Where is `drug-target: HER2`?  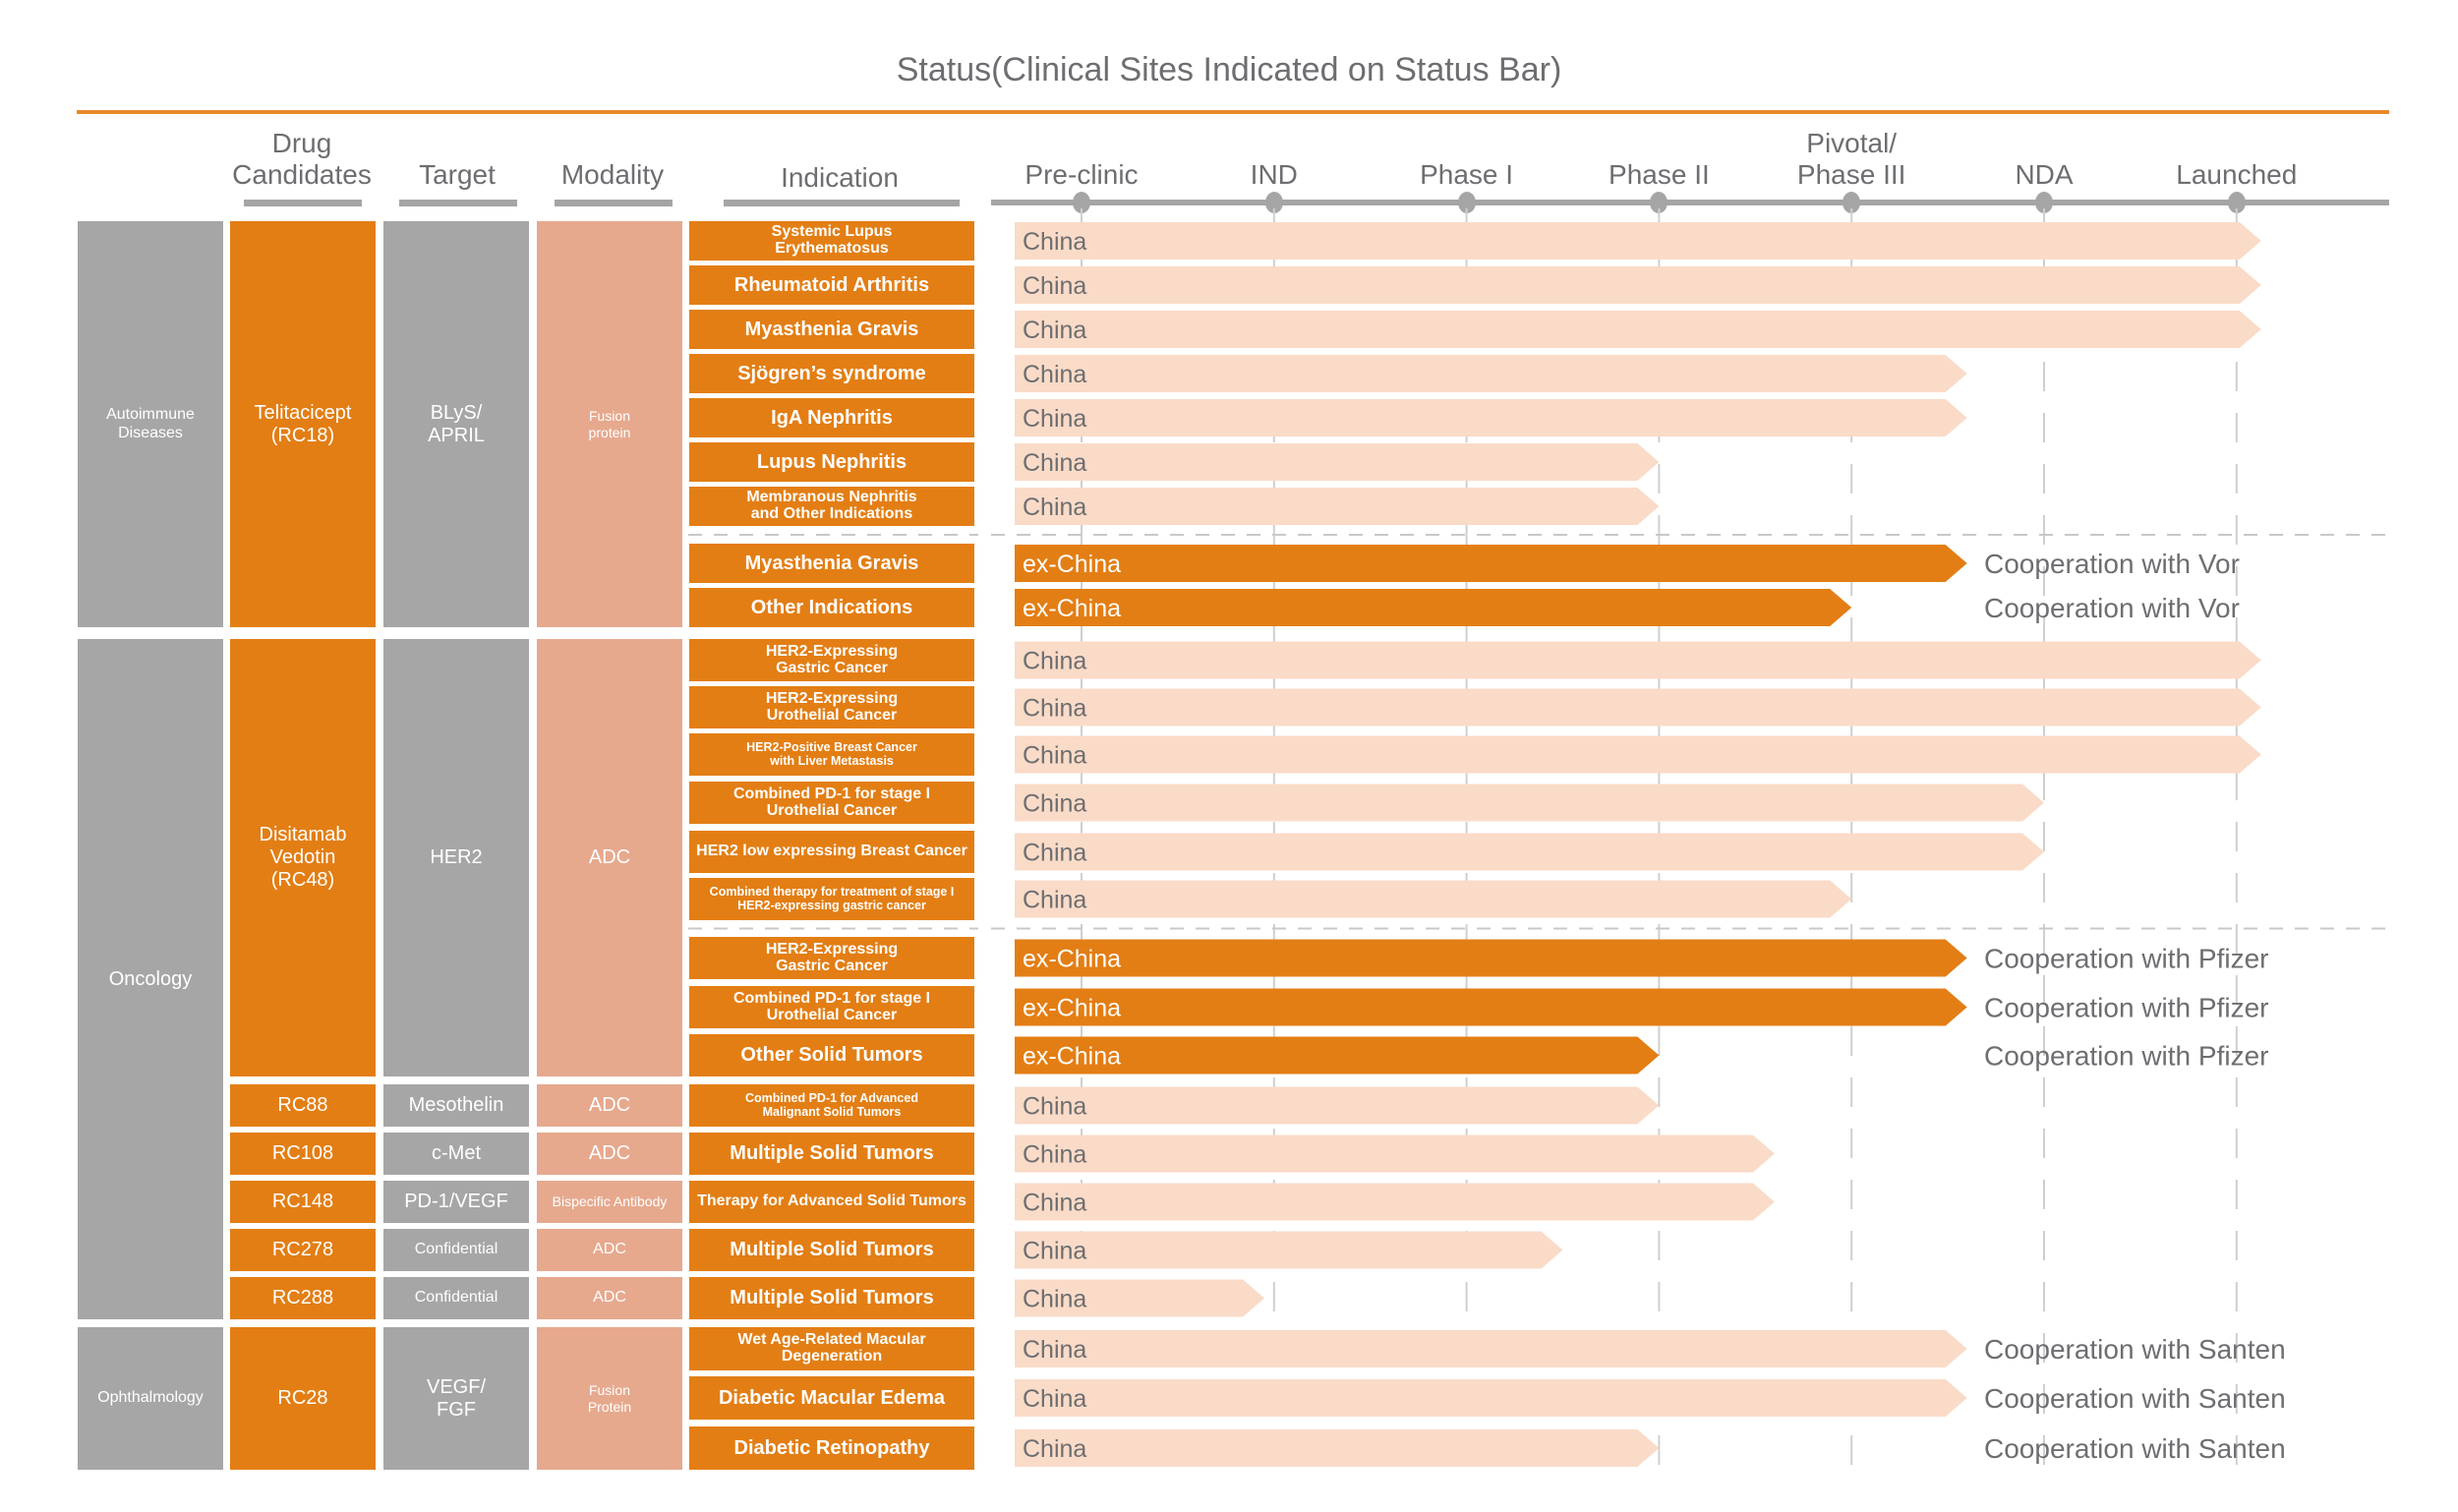
drug-target: HER2 is located at coordinates (456, 857).